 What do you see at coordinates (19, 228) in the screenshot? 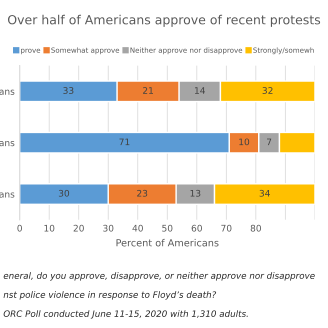
I see `x-tick-label: 0` at bounding box center [19, 228].